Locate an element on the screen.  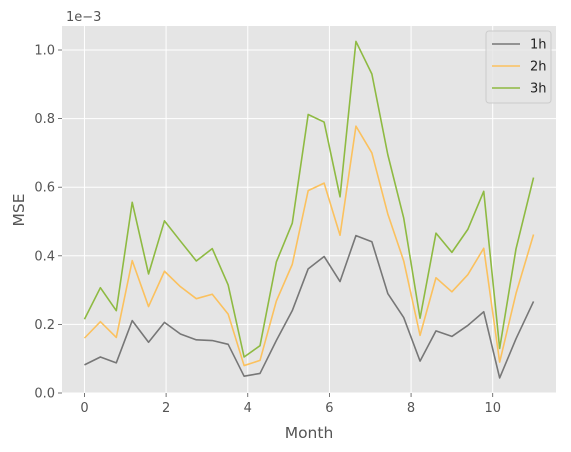
y-tick-label: 0.4 is located at coordinates (44, 256).